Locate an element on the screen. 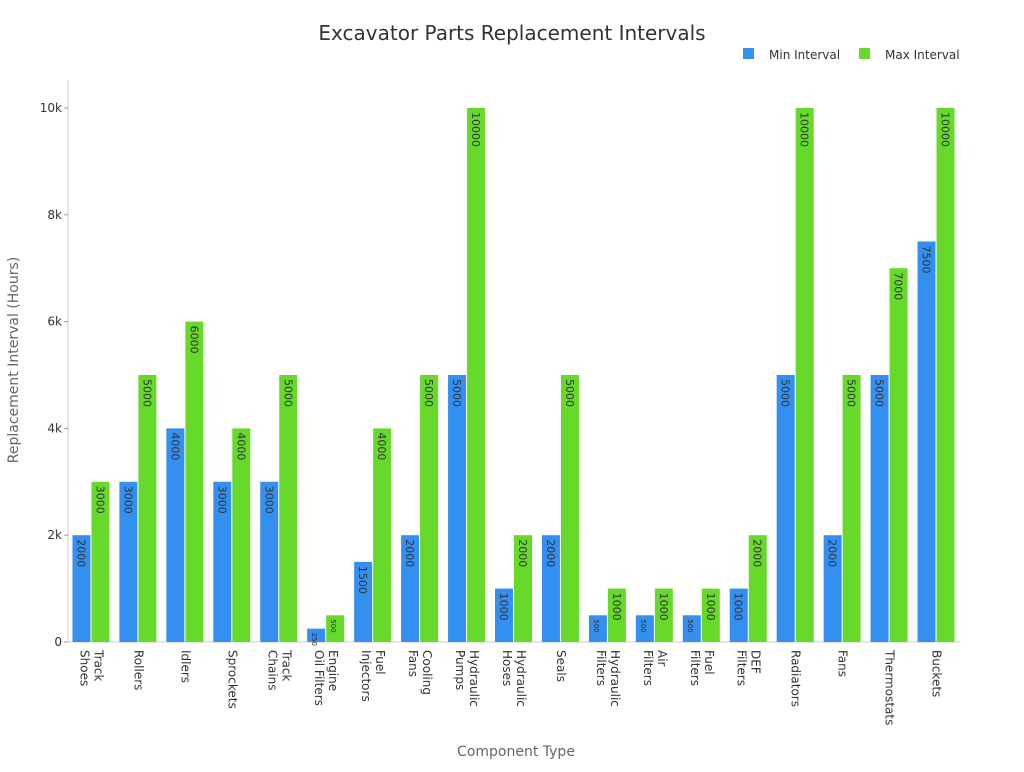 The height and width of the screenshot is (772, 1024). x-tick-line: Track is located at coordinates (286, 665).